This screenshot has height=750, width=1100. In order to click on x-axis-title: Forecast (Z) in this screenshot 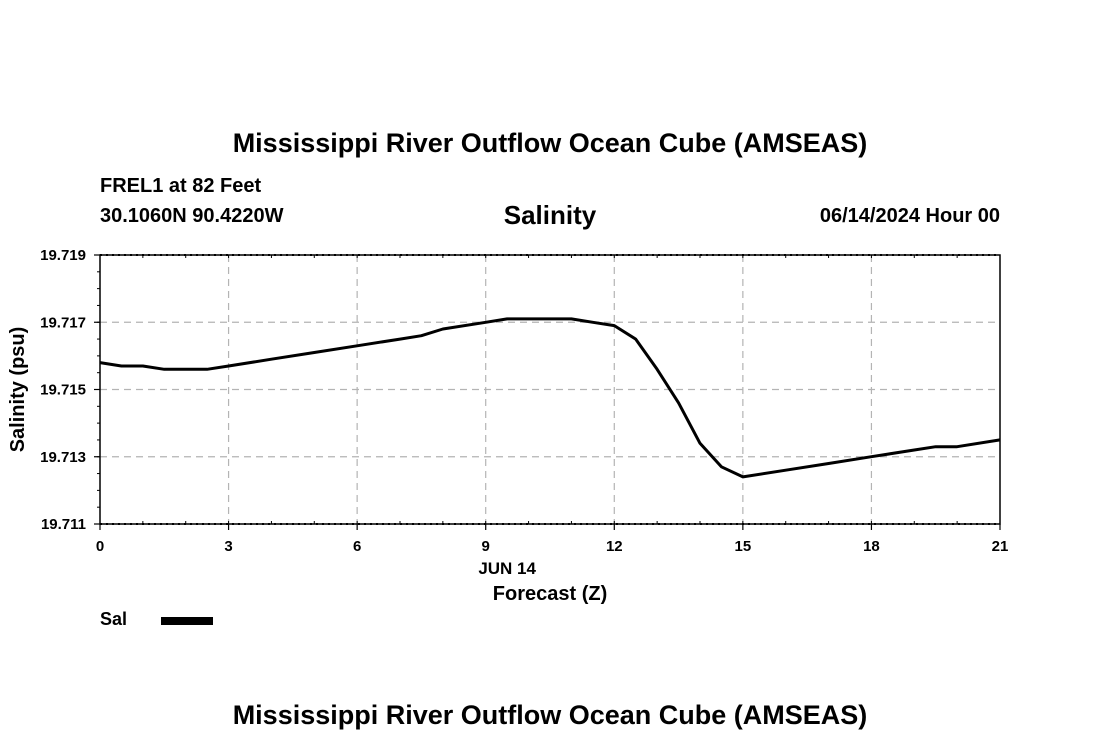, I will do `click(550, 594)`.